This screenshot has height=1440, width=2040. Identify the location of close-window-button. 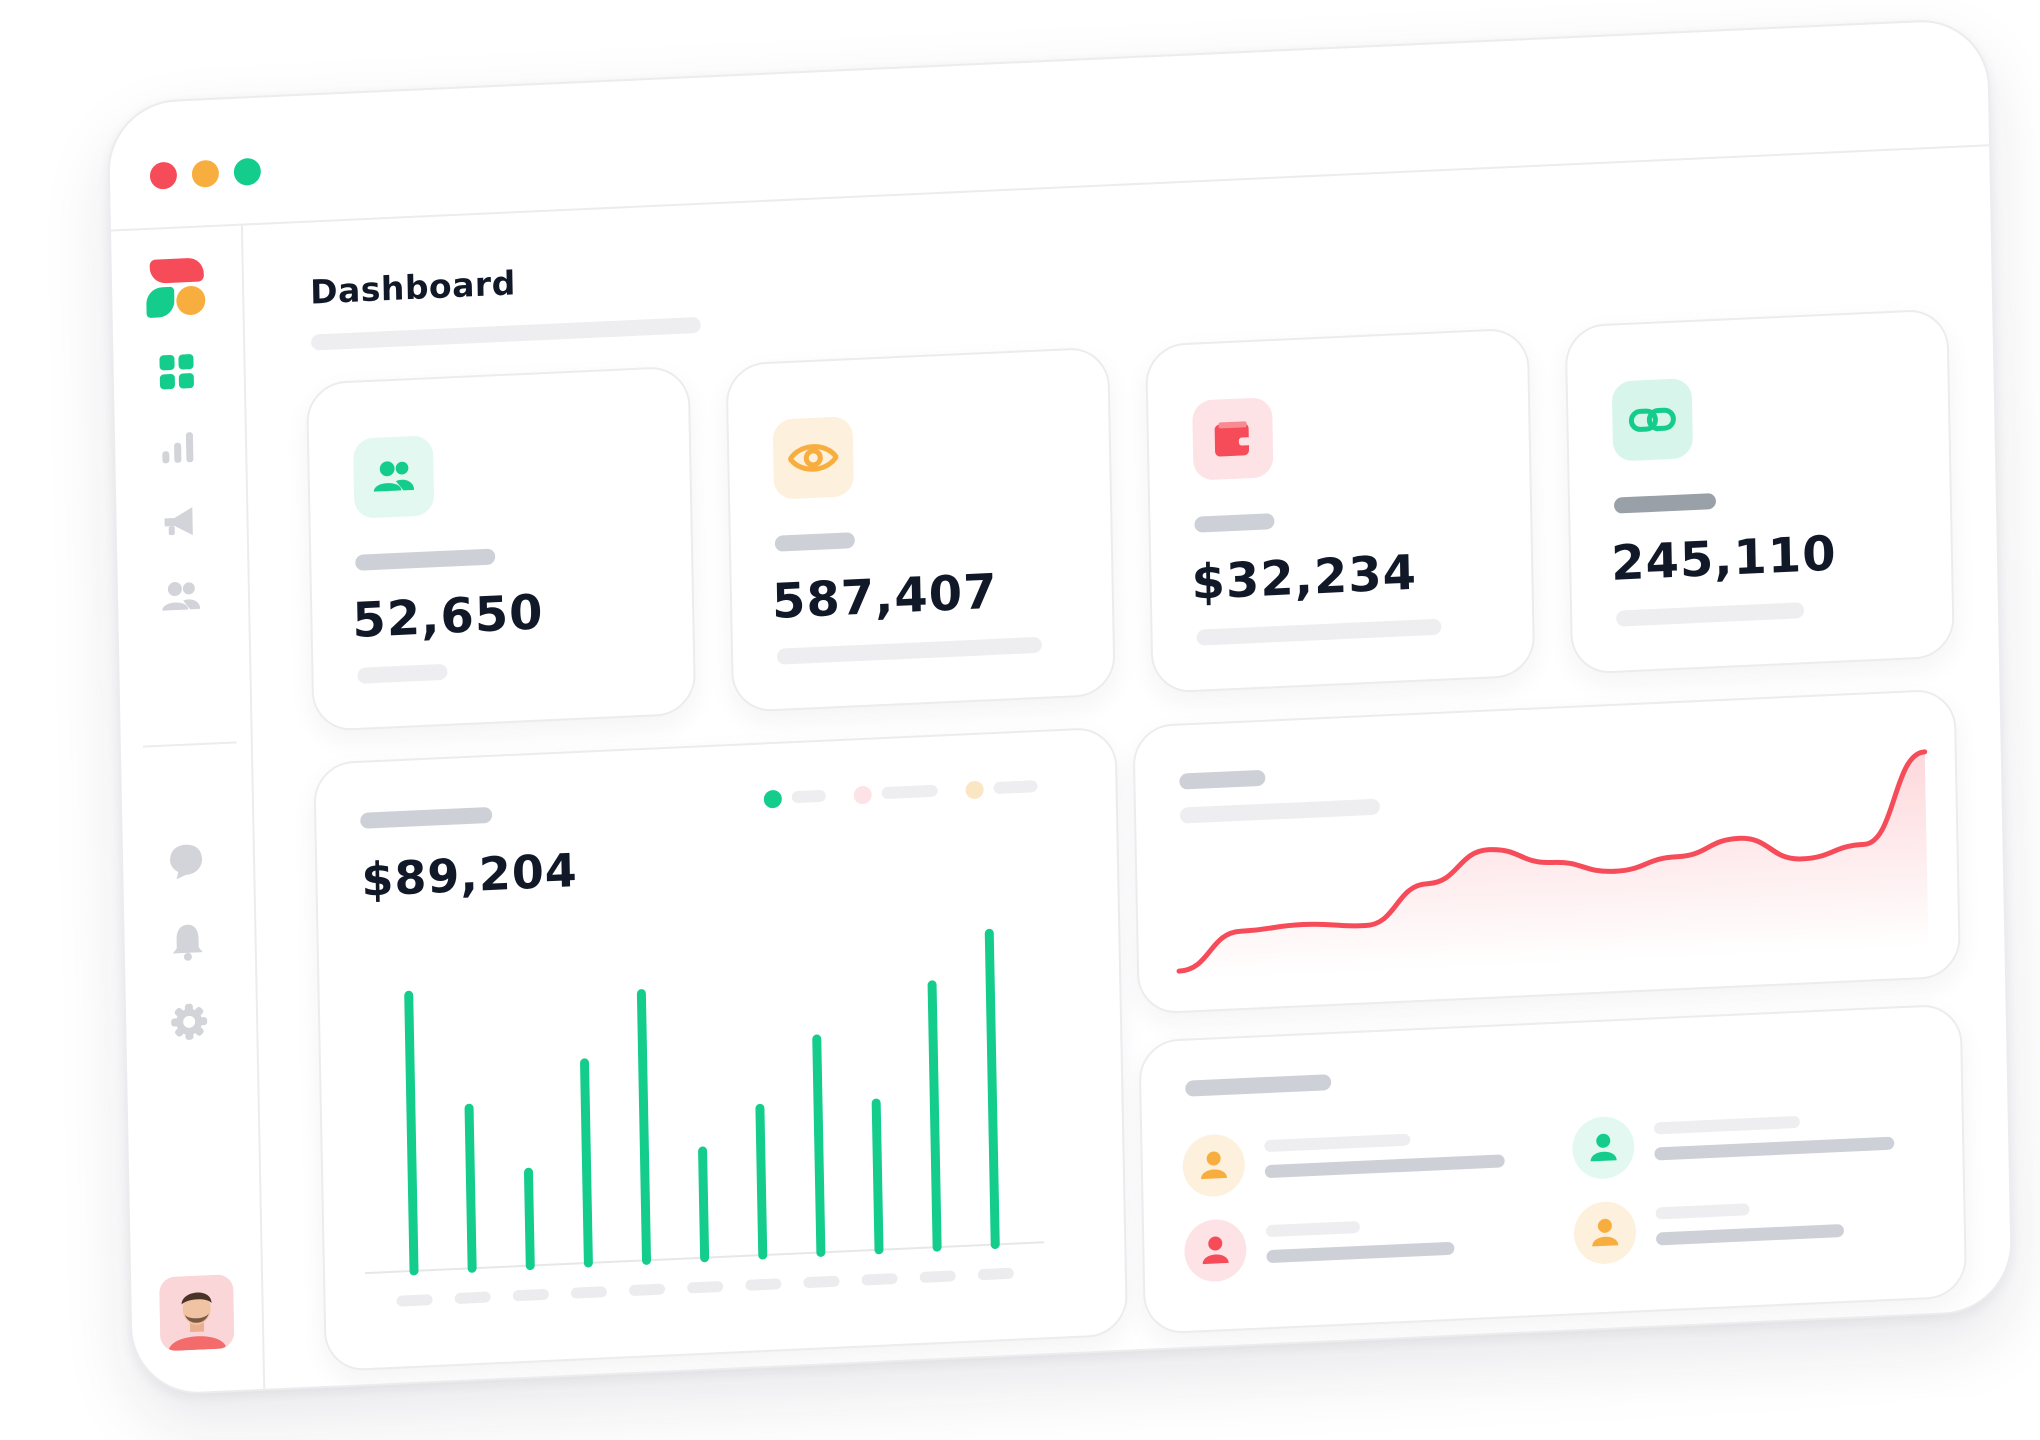
(163, 175).